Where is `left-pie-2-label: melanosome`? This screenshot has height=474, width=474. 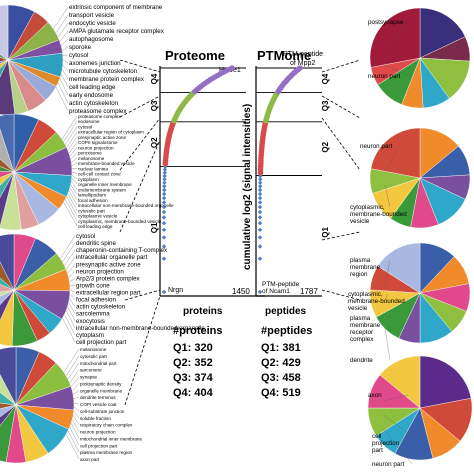 left-pie-2-label: melanosome is located at coordinates (91, 158).